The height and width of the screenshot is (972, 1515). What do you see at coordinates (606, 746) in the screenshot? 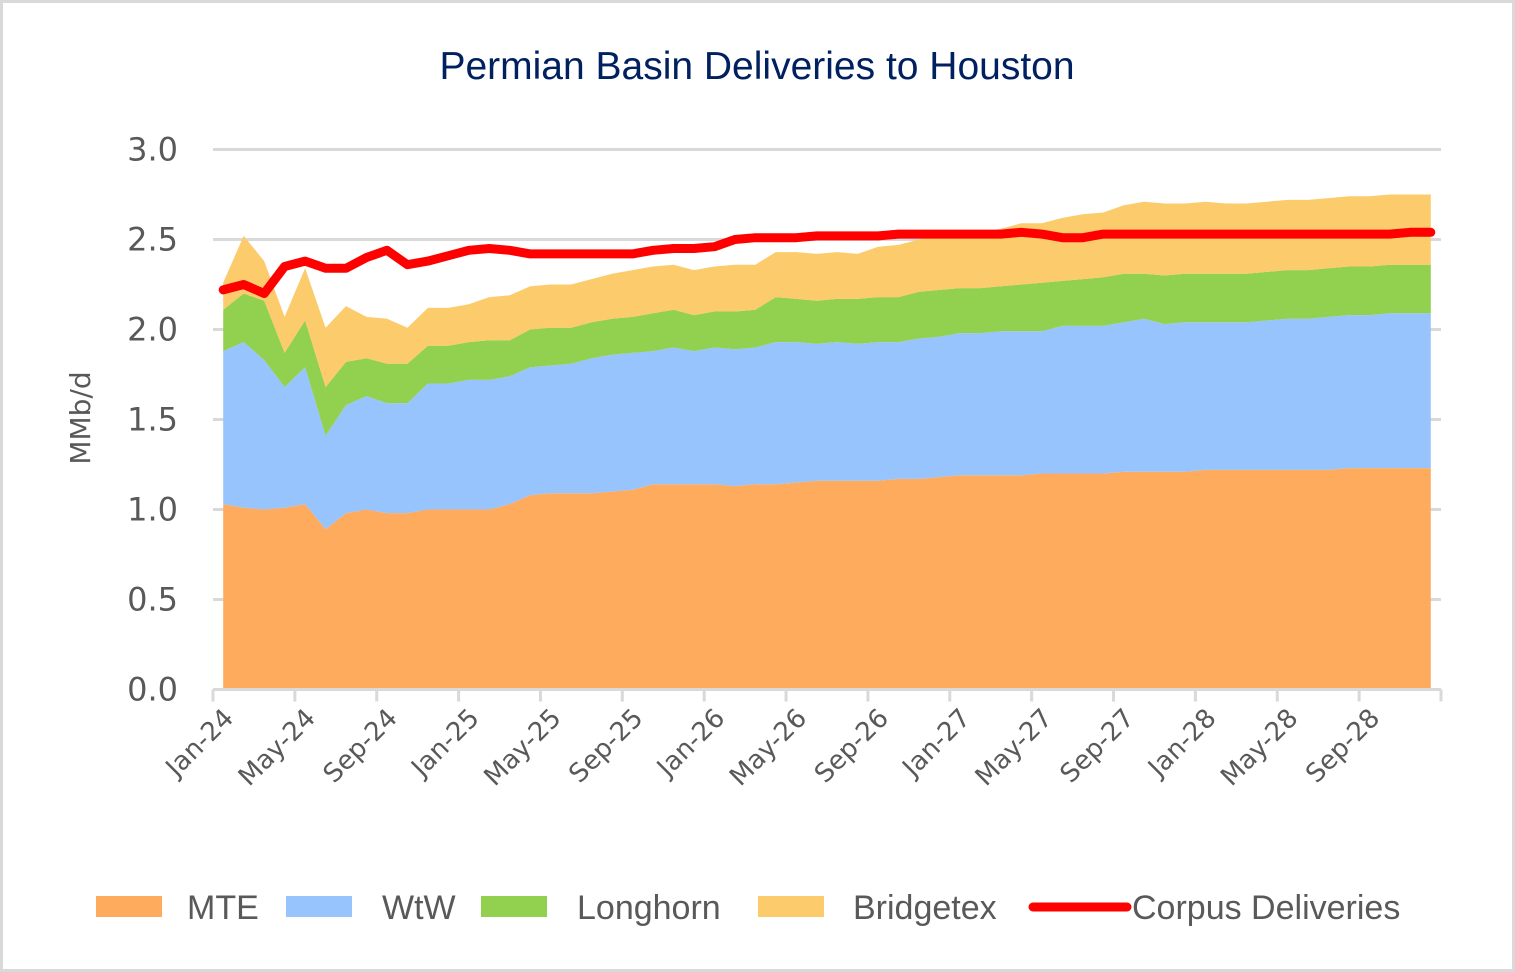
I see `x-tick-label: Sep-25` at bounding box center [606, 746].